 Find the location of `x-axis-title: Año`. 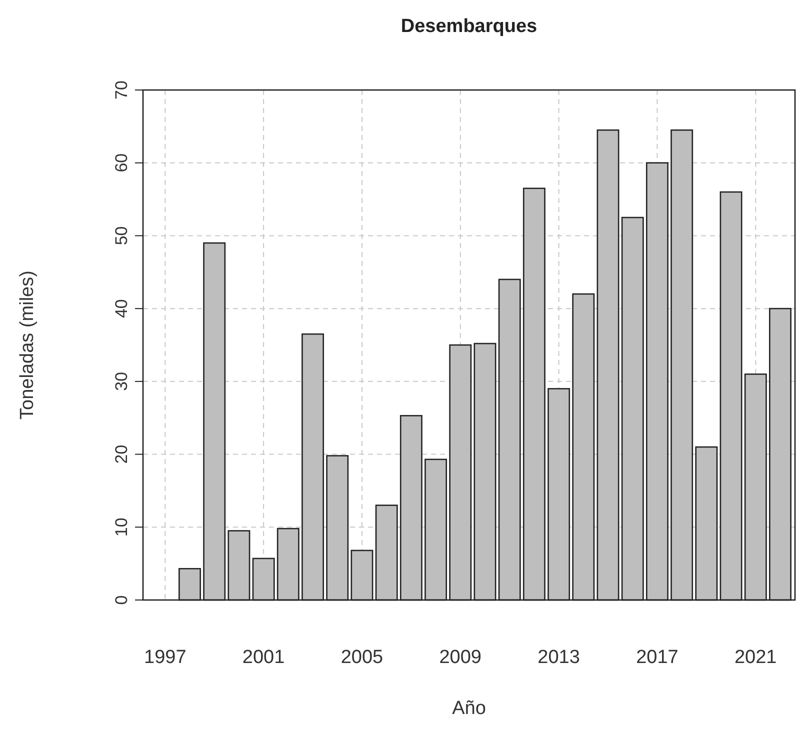

x-axis-title: Año is located at coordinates (469, 708).